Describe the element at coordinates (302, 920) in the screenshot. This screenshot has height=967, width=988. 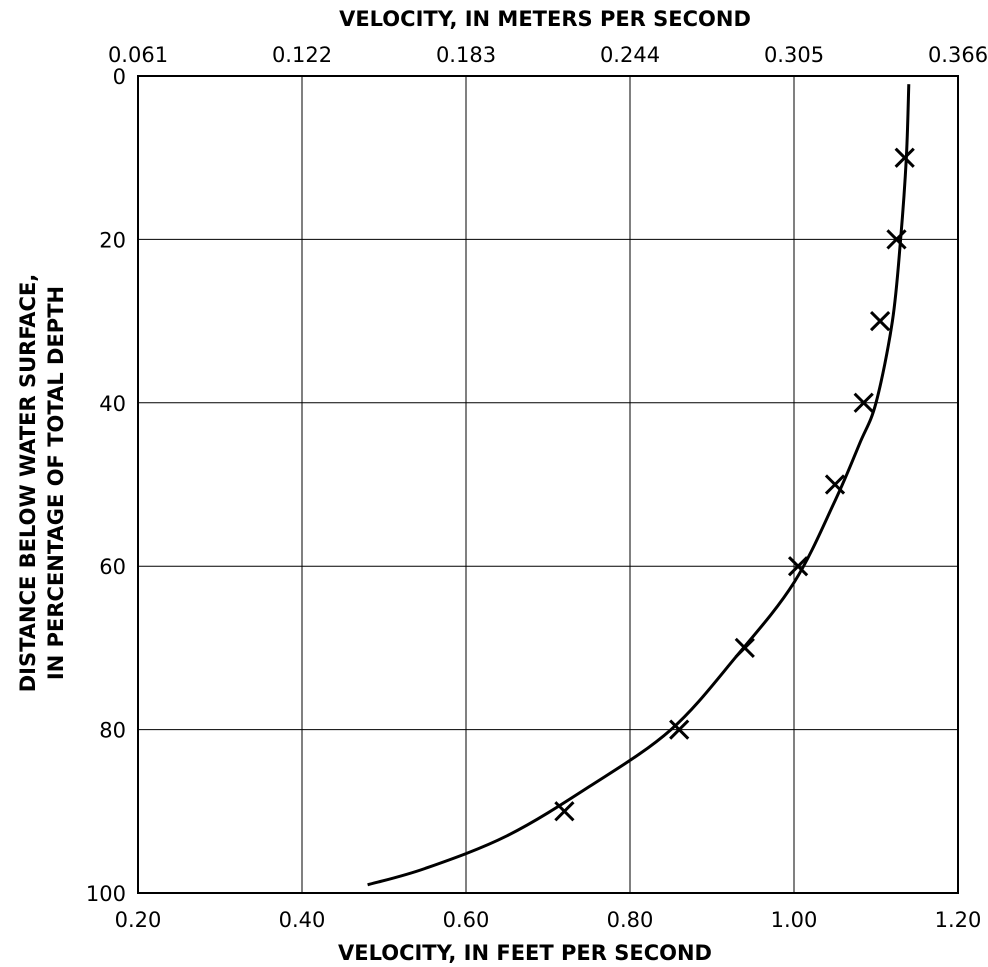
I see `x-tick-label: 0.40` at that location.